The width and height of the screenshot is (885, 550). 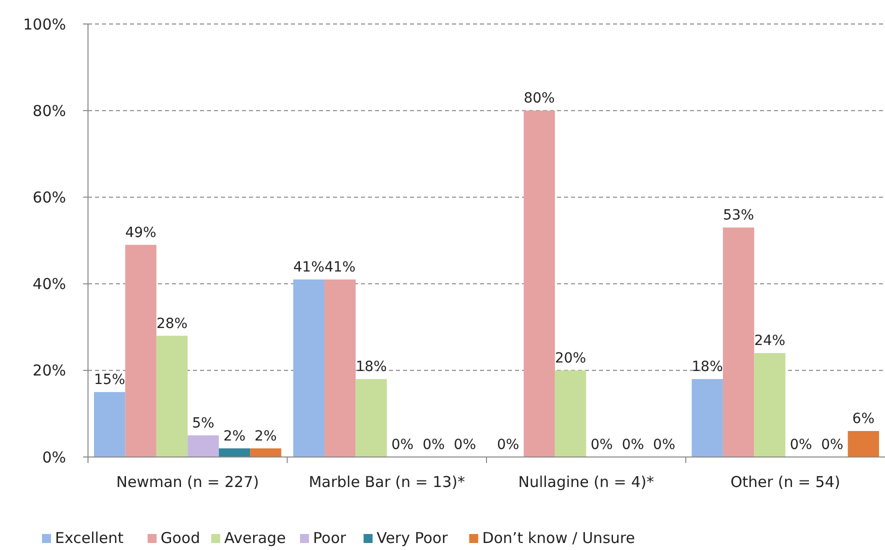 What do you see at coordinates (140, 232) in the screenshot?
I see `data-label: 49%` at bounding box center [140, 232].